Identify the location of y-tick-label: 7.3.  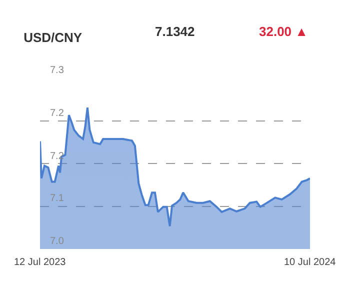
(57, 70).